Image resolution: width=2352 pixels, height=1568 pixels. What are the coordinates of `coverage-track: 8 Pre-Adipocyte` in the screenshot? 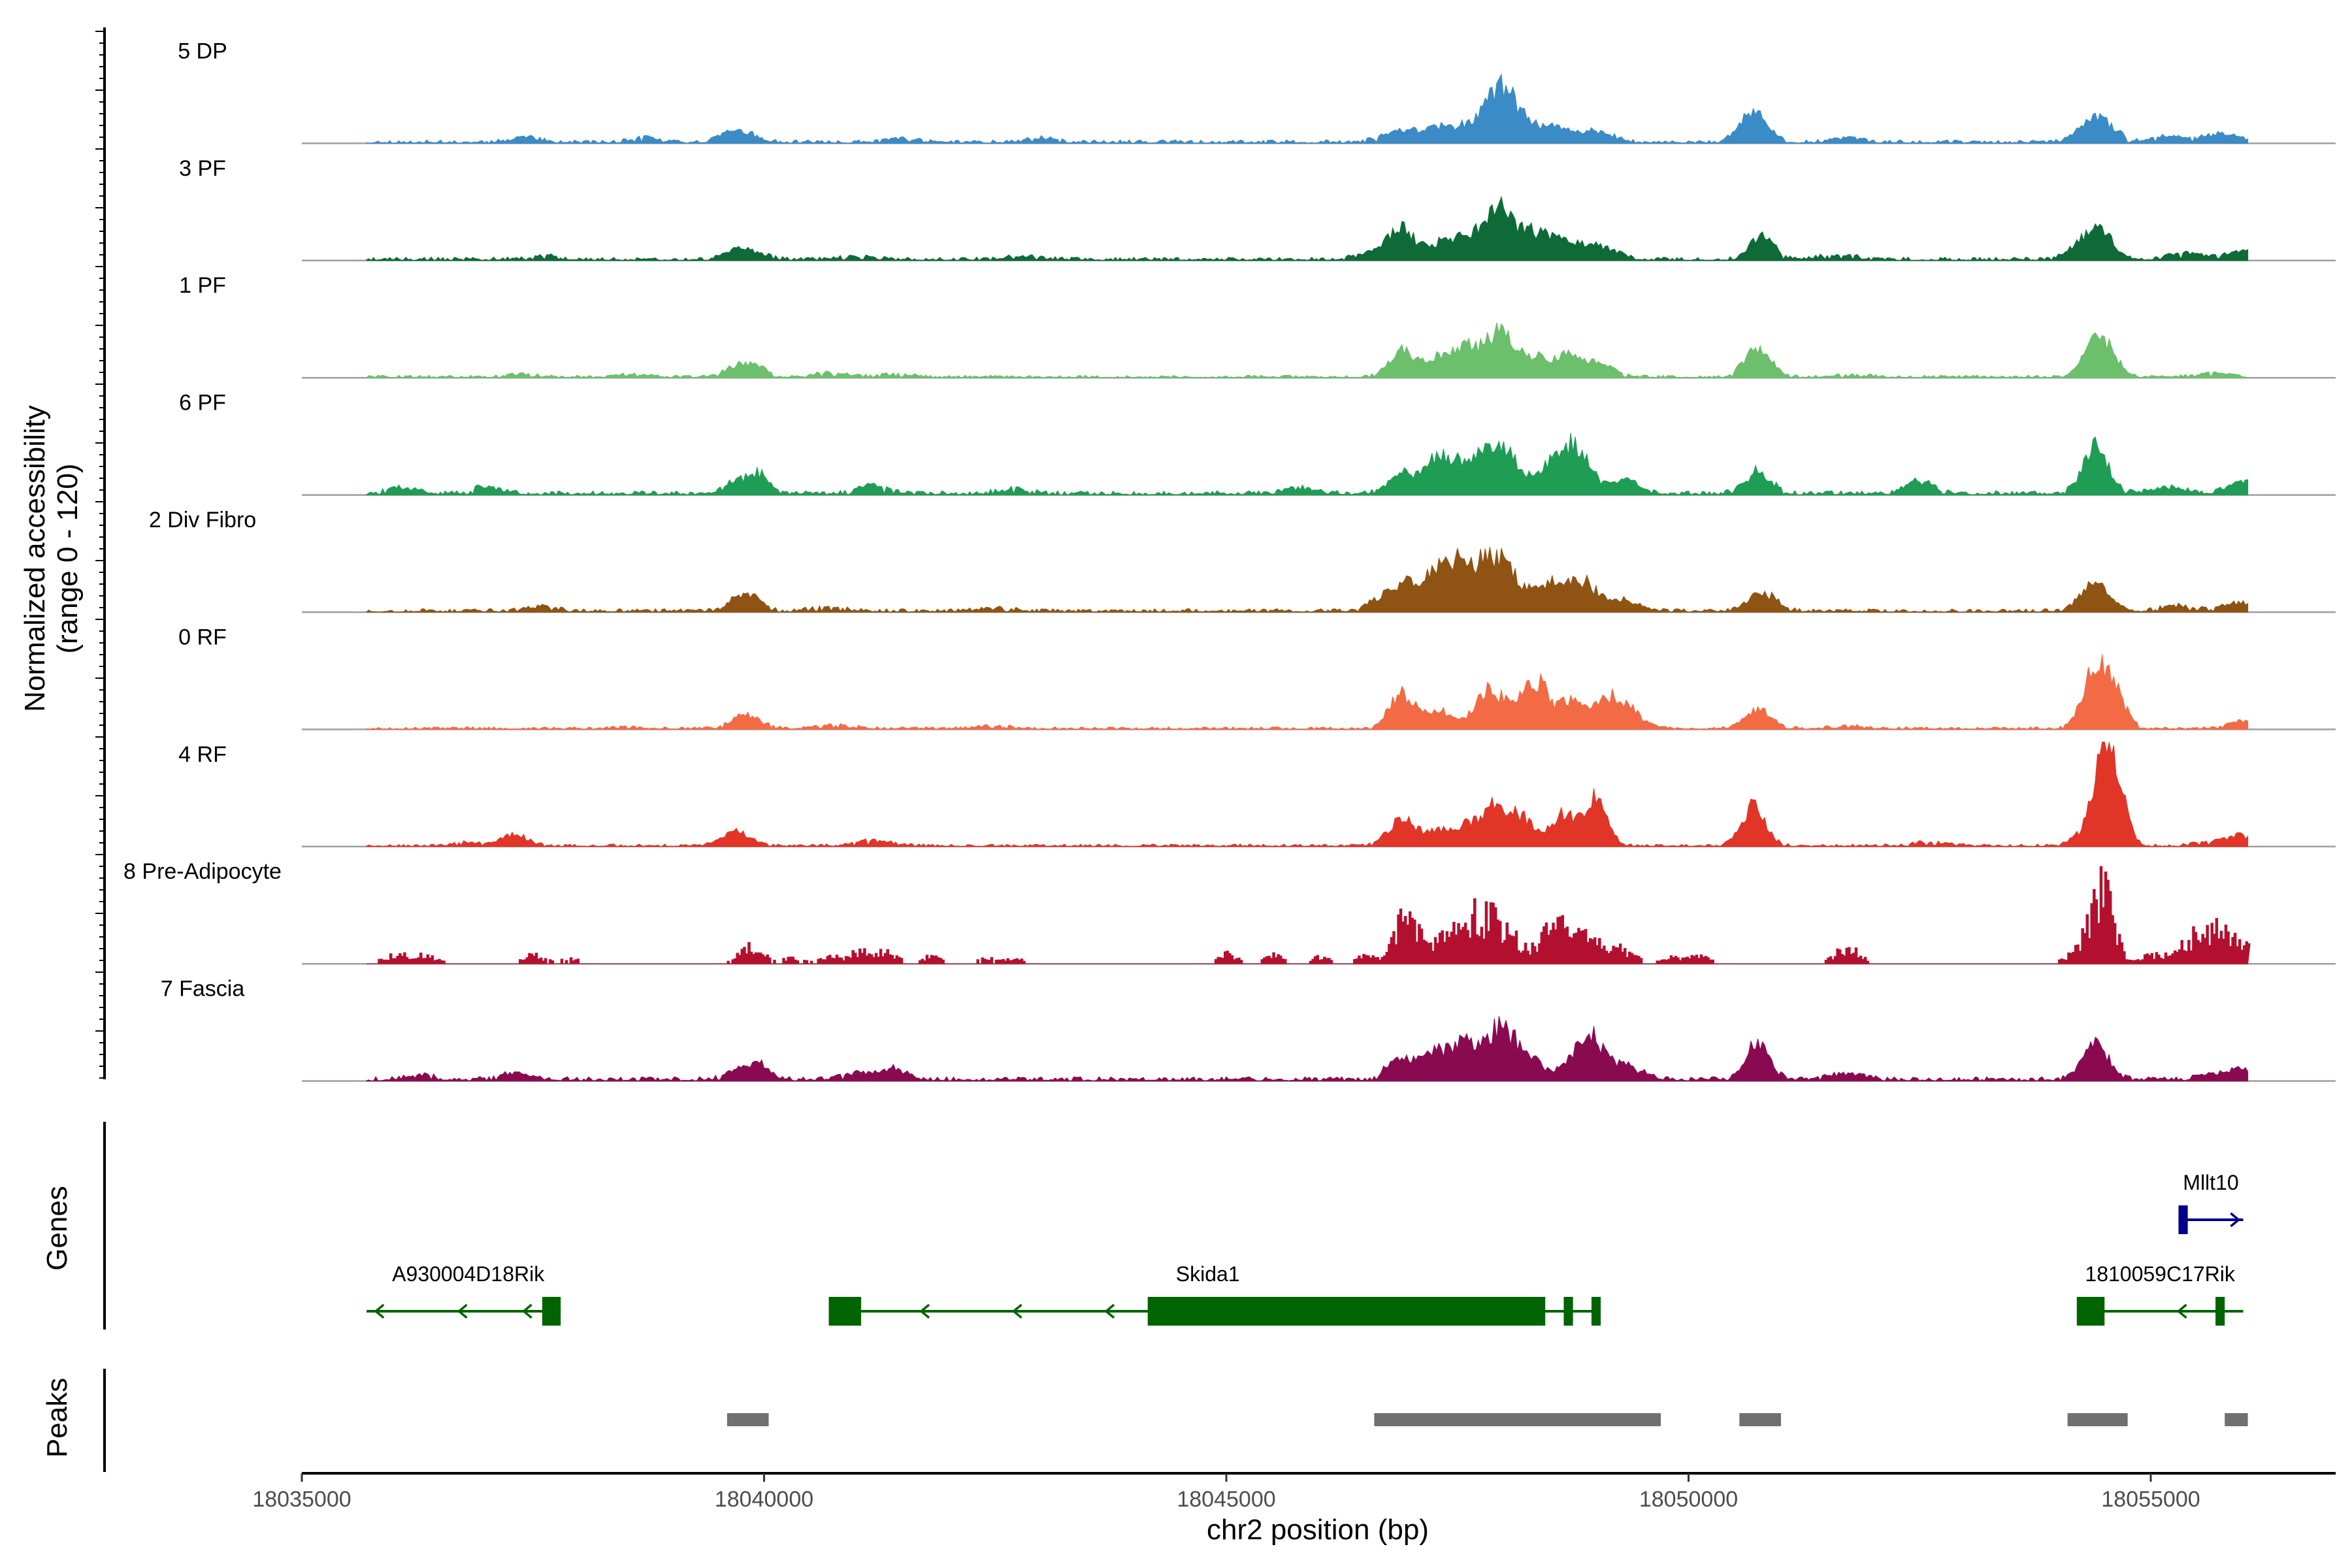 It's located at (1229, 912).